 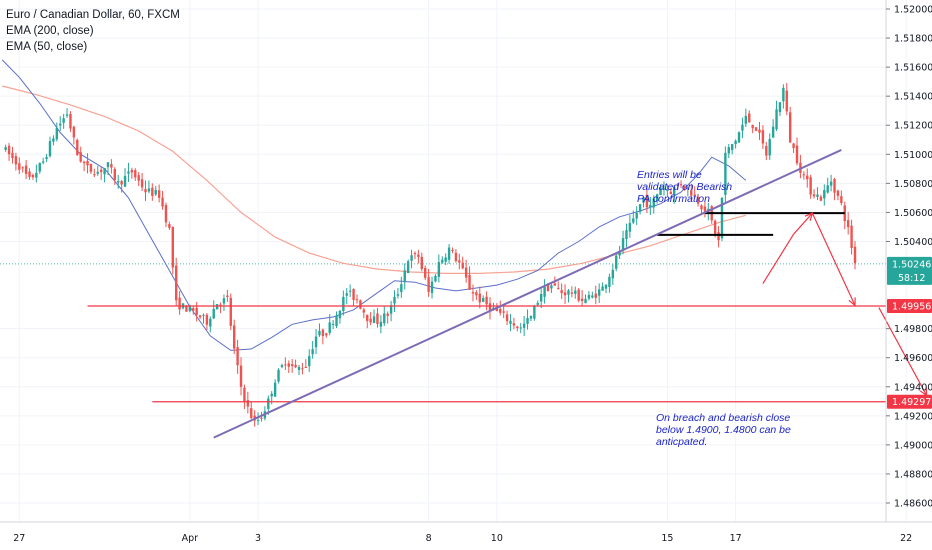 I want to click on projection-arrow-up, so click(x=803, y=223).